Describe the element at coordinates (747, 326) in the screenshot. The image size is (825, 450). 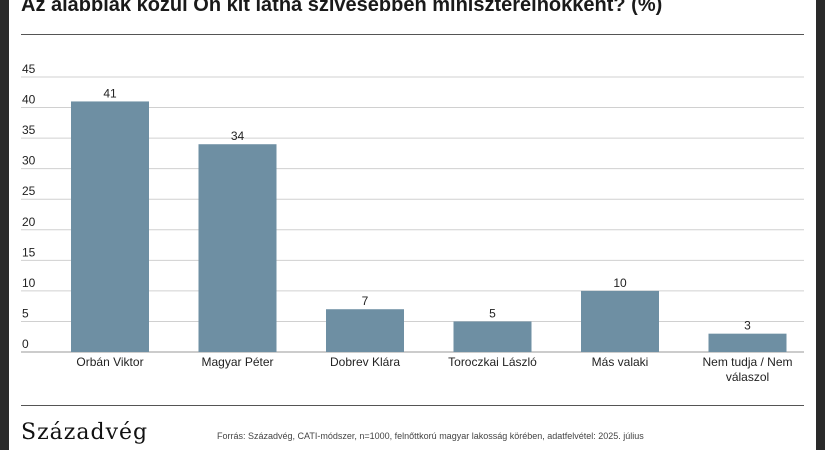
I see `data-label: 3` at that location.